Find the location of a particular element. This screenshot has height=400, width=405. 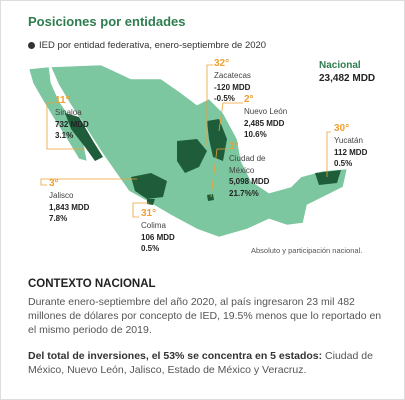

highlight-zacatecas is located at coordinates (192, 156).